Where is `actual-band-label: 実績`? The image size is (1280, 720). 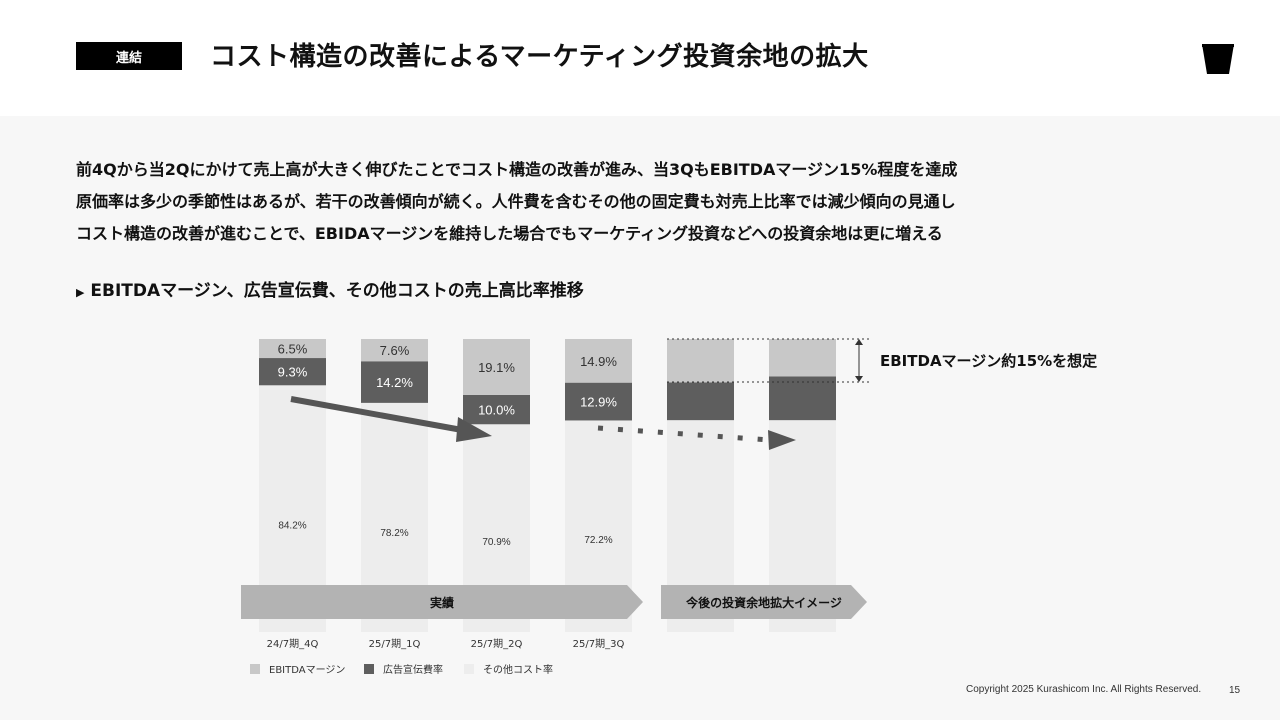
actual-band-label: 実績 is located at coordinates (442, 602).